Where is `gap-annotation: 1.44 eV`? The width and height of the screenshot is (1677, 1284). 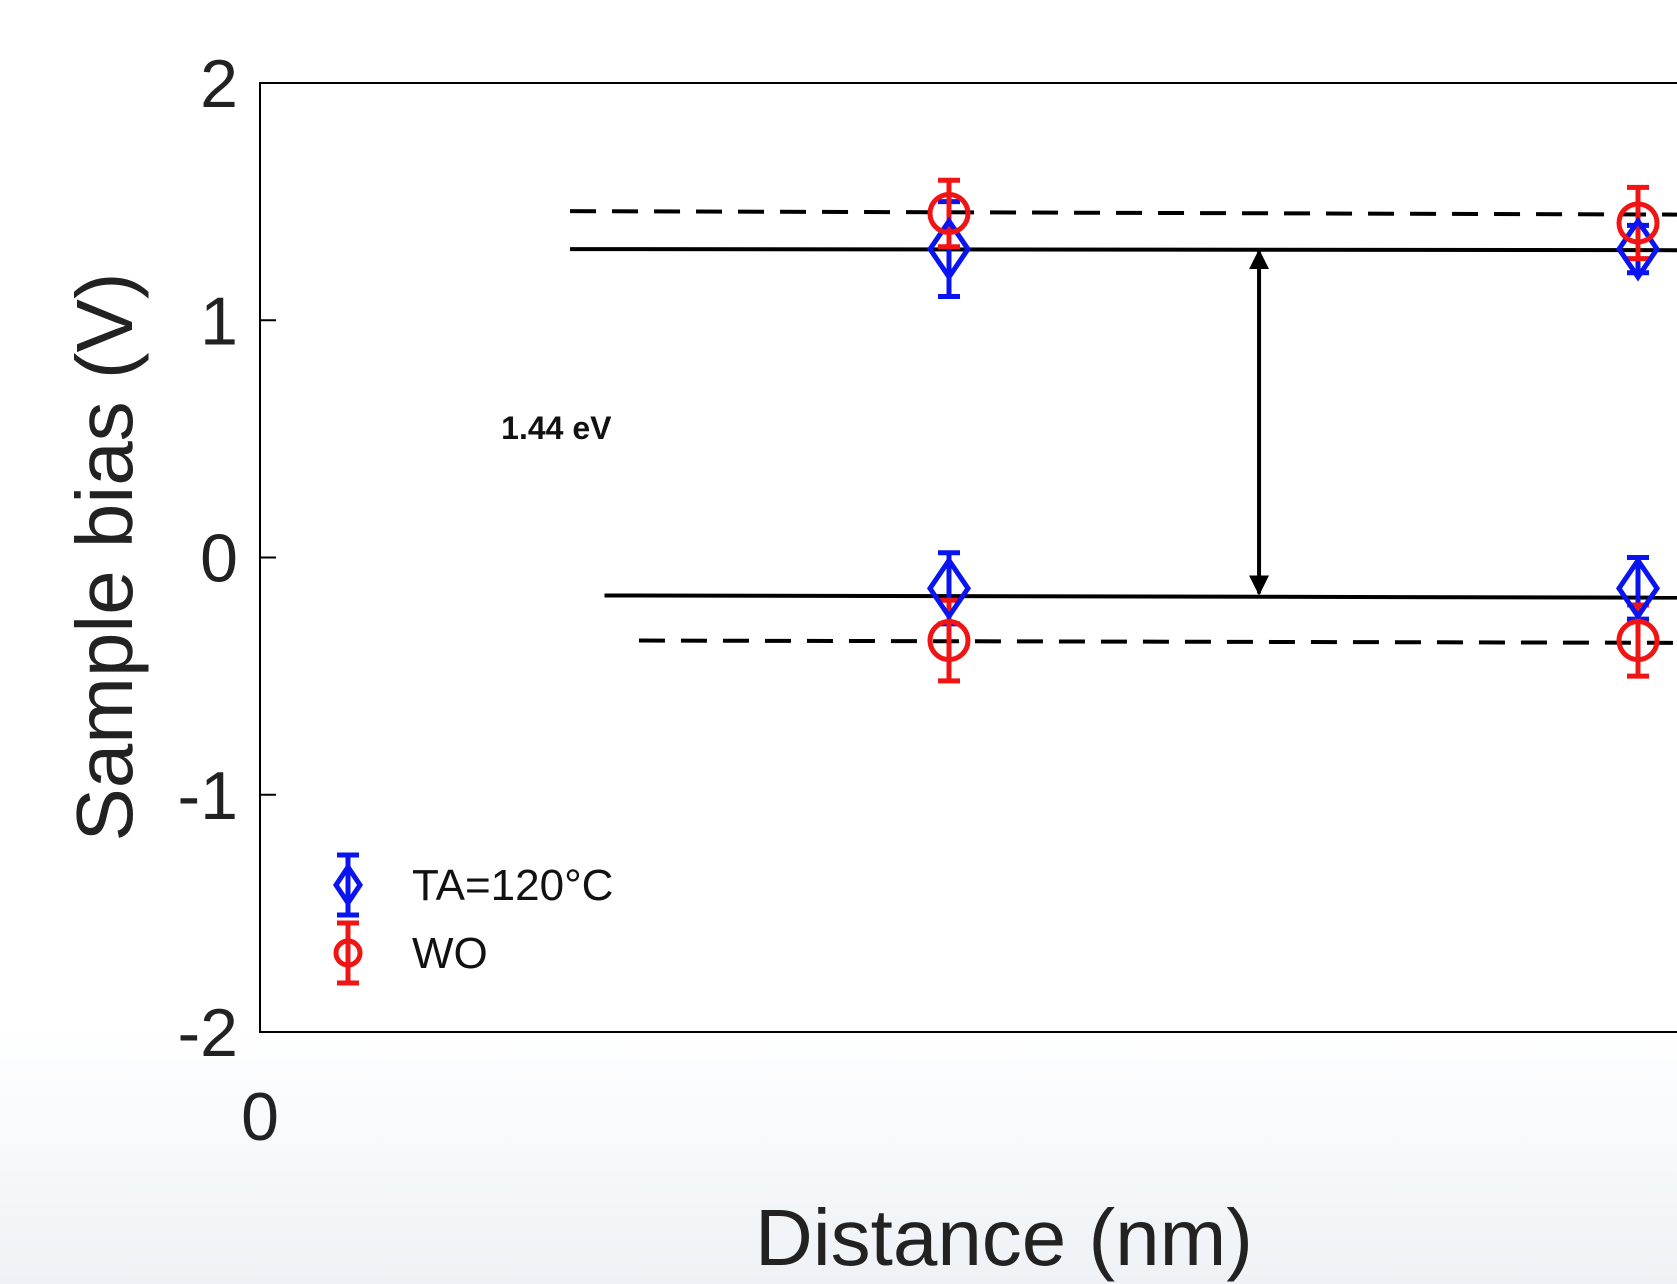
gap-annotation: 1.44 eV is located at coordinates (556, 428).